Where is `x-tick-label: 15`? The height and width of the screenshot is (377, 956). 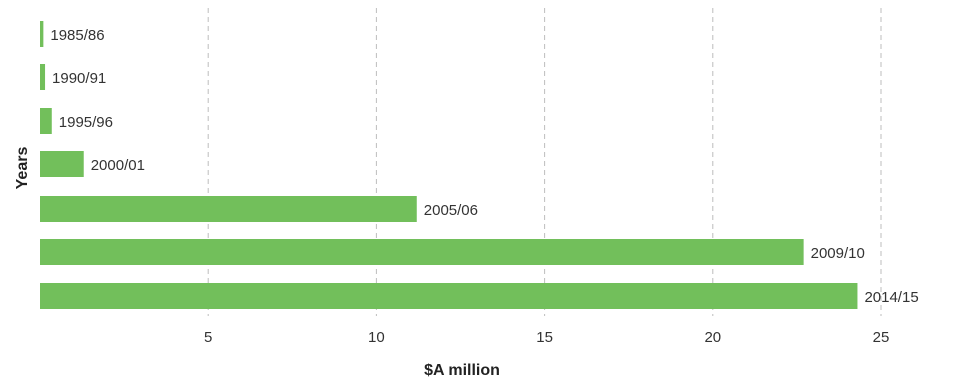
x-tick-label: 15 is located at coordinates (544, 337).